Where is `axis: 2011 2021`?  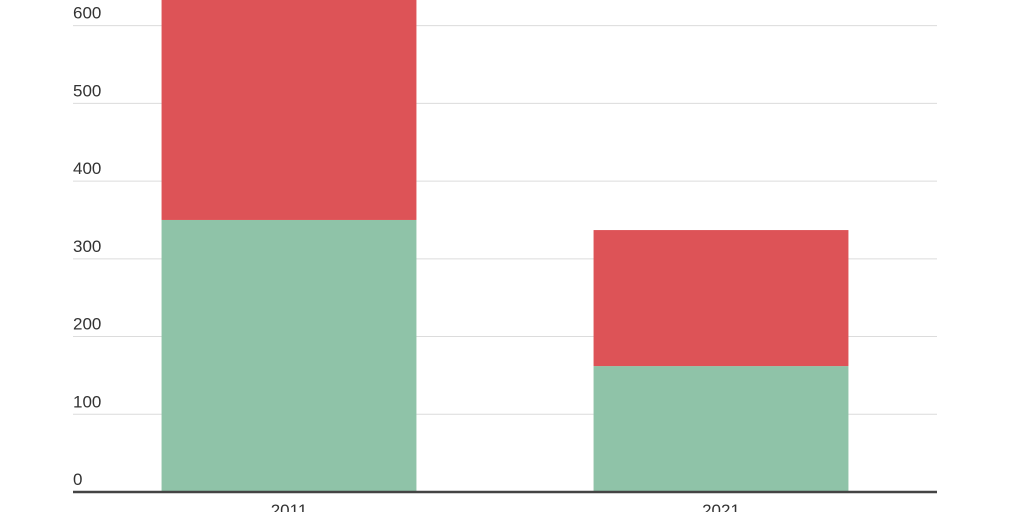
axis: 2011 2021 is located at coordinates (505, 501).